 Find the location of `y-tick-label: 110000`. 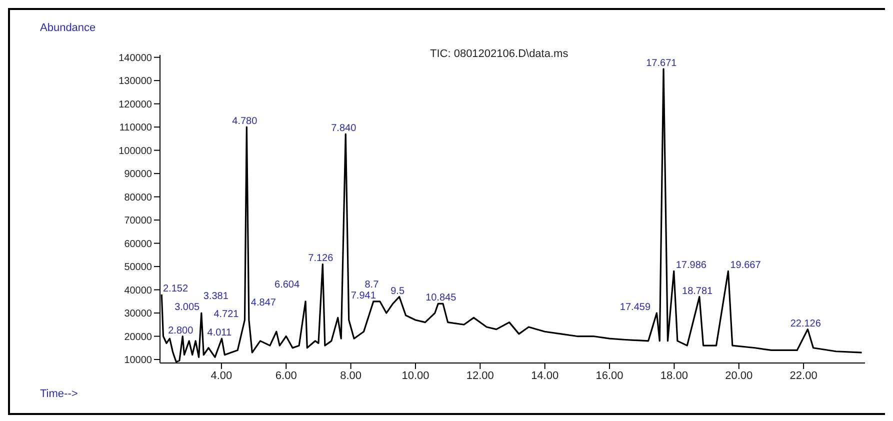

y-tick-label: 110000 is located at coordinates (135, 128).